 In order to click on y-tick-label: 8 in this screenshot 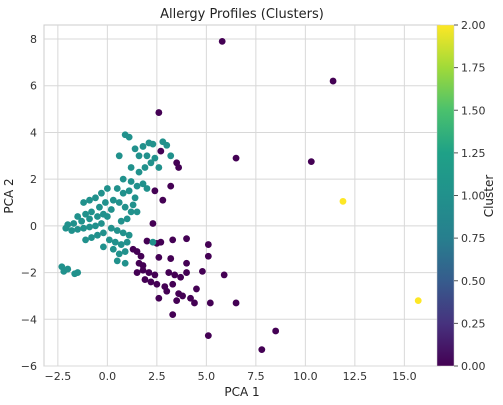, I will do `click(33, 39)`.